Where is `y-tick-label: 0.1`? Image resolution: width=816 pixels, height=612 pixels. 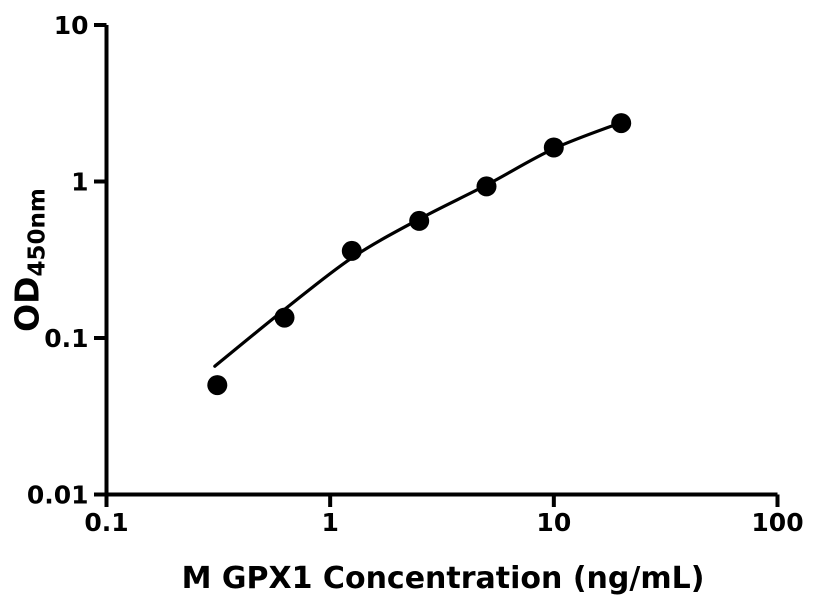
y-tick-label: 0.1 is located at coordinates (66, 338).